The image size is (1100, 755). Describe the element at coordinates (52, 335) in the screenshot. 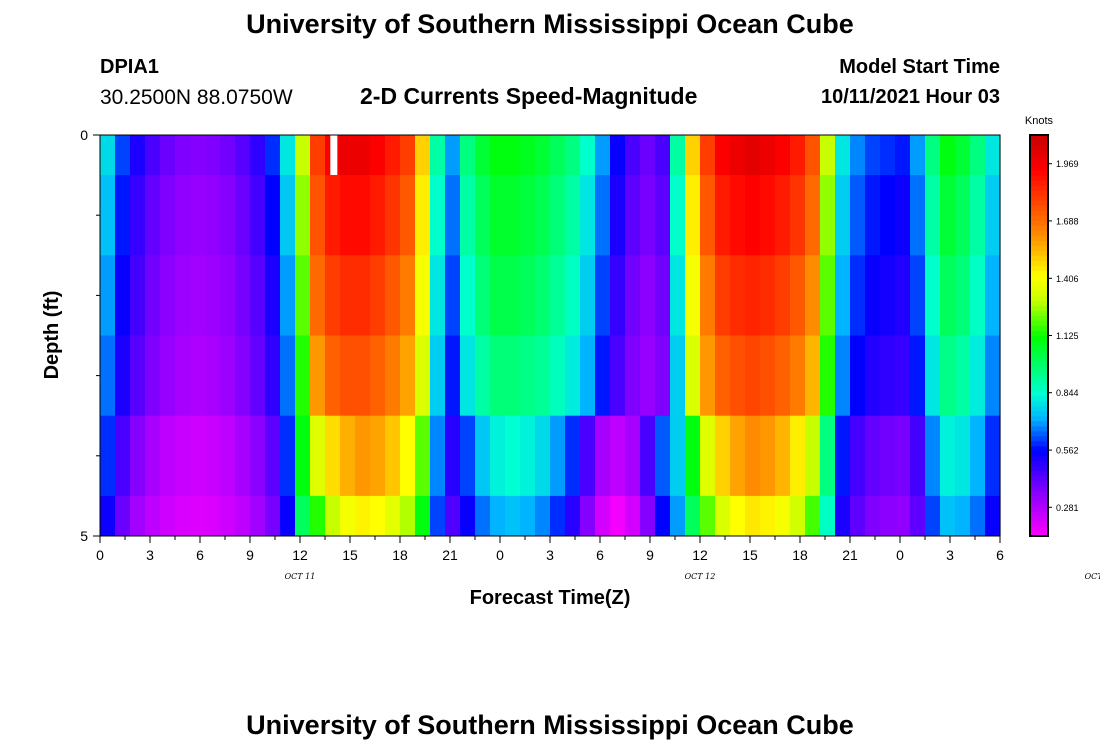

I see `y-axis-label: Depth (ft)` at that location.